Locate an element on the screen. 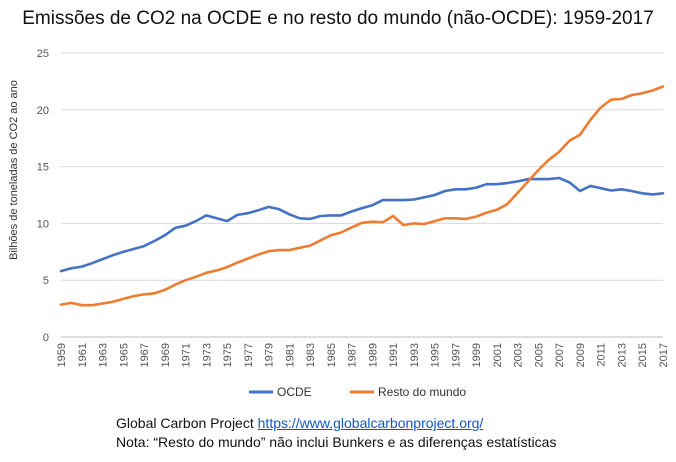  x-tick-label: 1987 is located at coordinates (353, 355).